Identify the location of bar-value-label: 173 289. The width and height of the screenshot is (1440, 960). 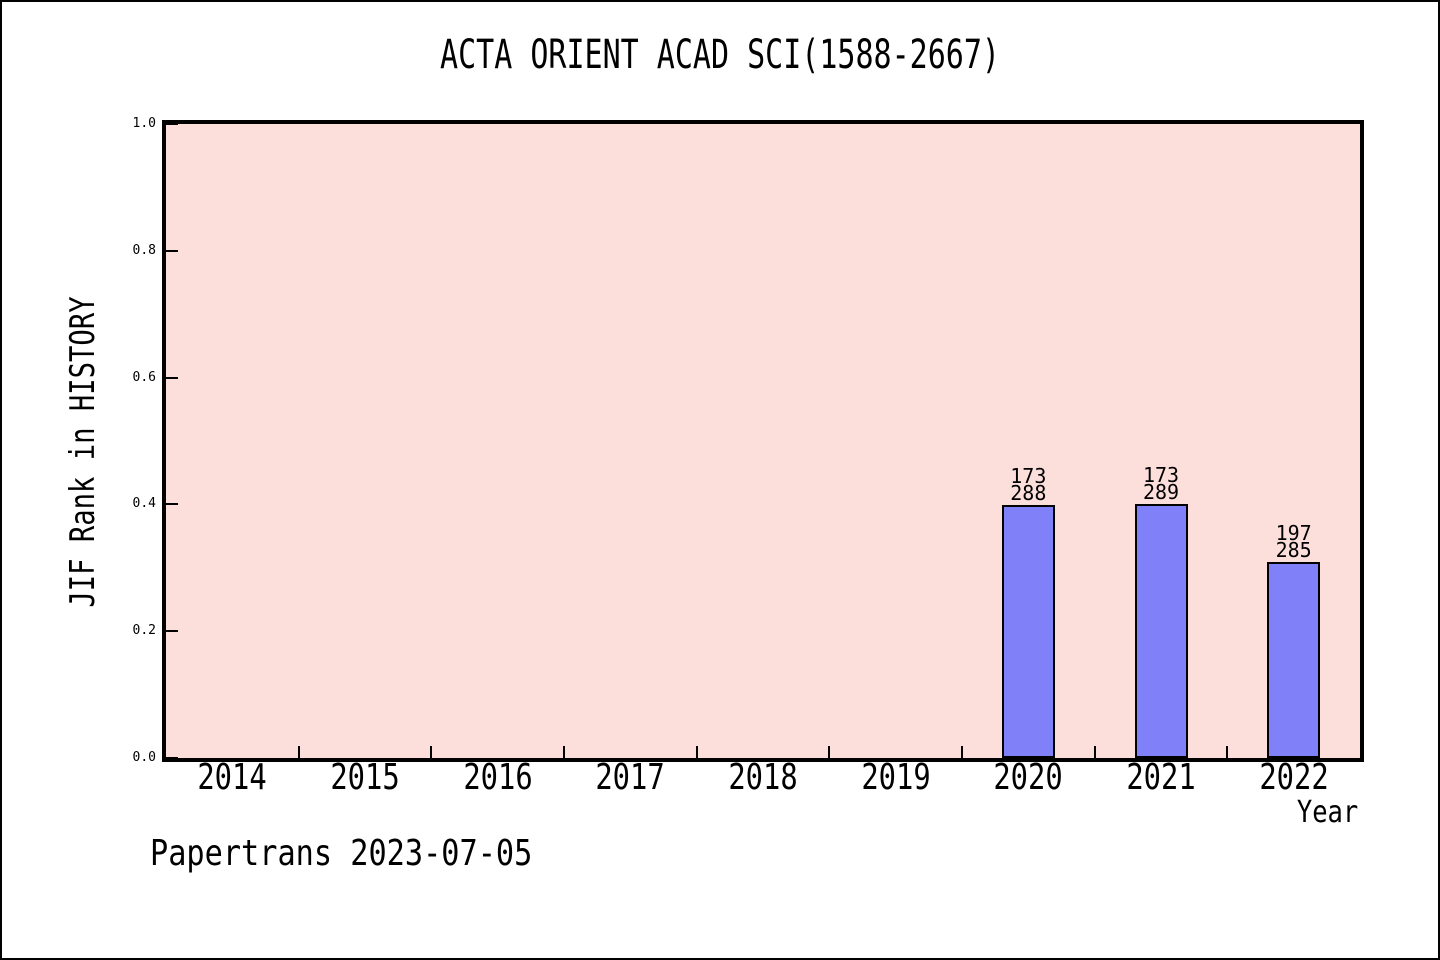
(1161, 483).